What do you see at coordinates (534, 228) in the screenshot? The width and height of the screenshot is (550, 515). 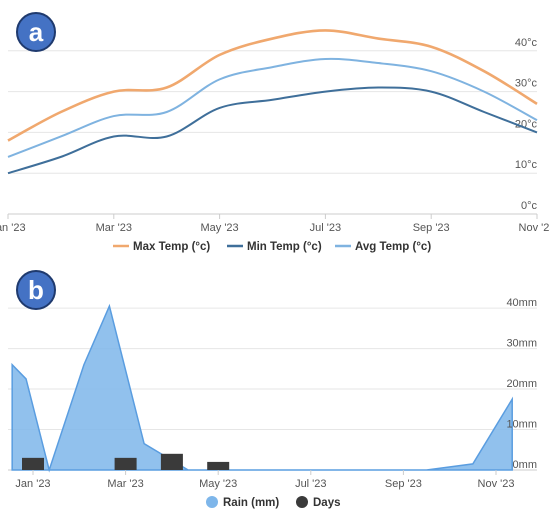 I see `x-tick-a-5: Nov '23` at bounding box center [534, 228].